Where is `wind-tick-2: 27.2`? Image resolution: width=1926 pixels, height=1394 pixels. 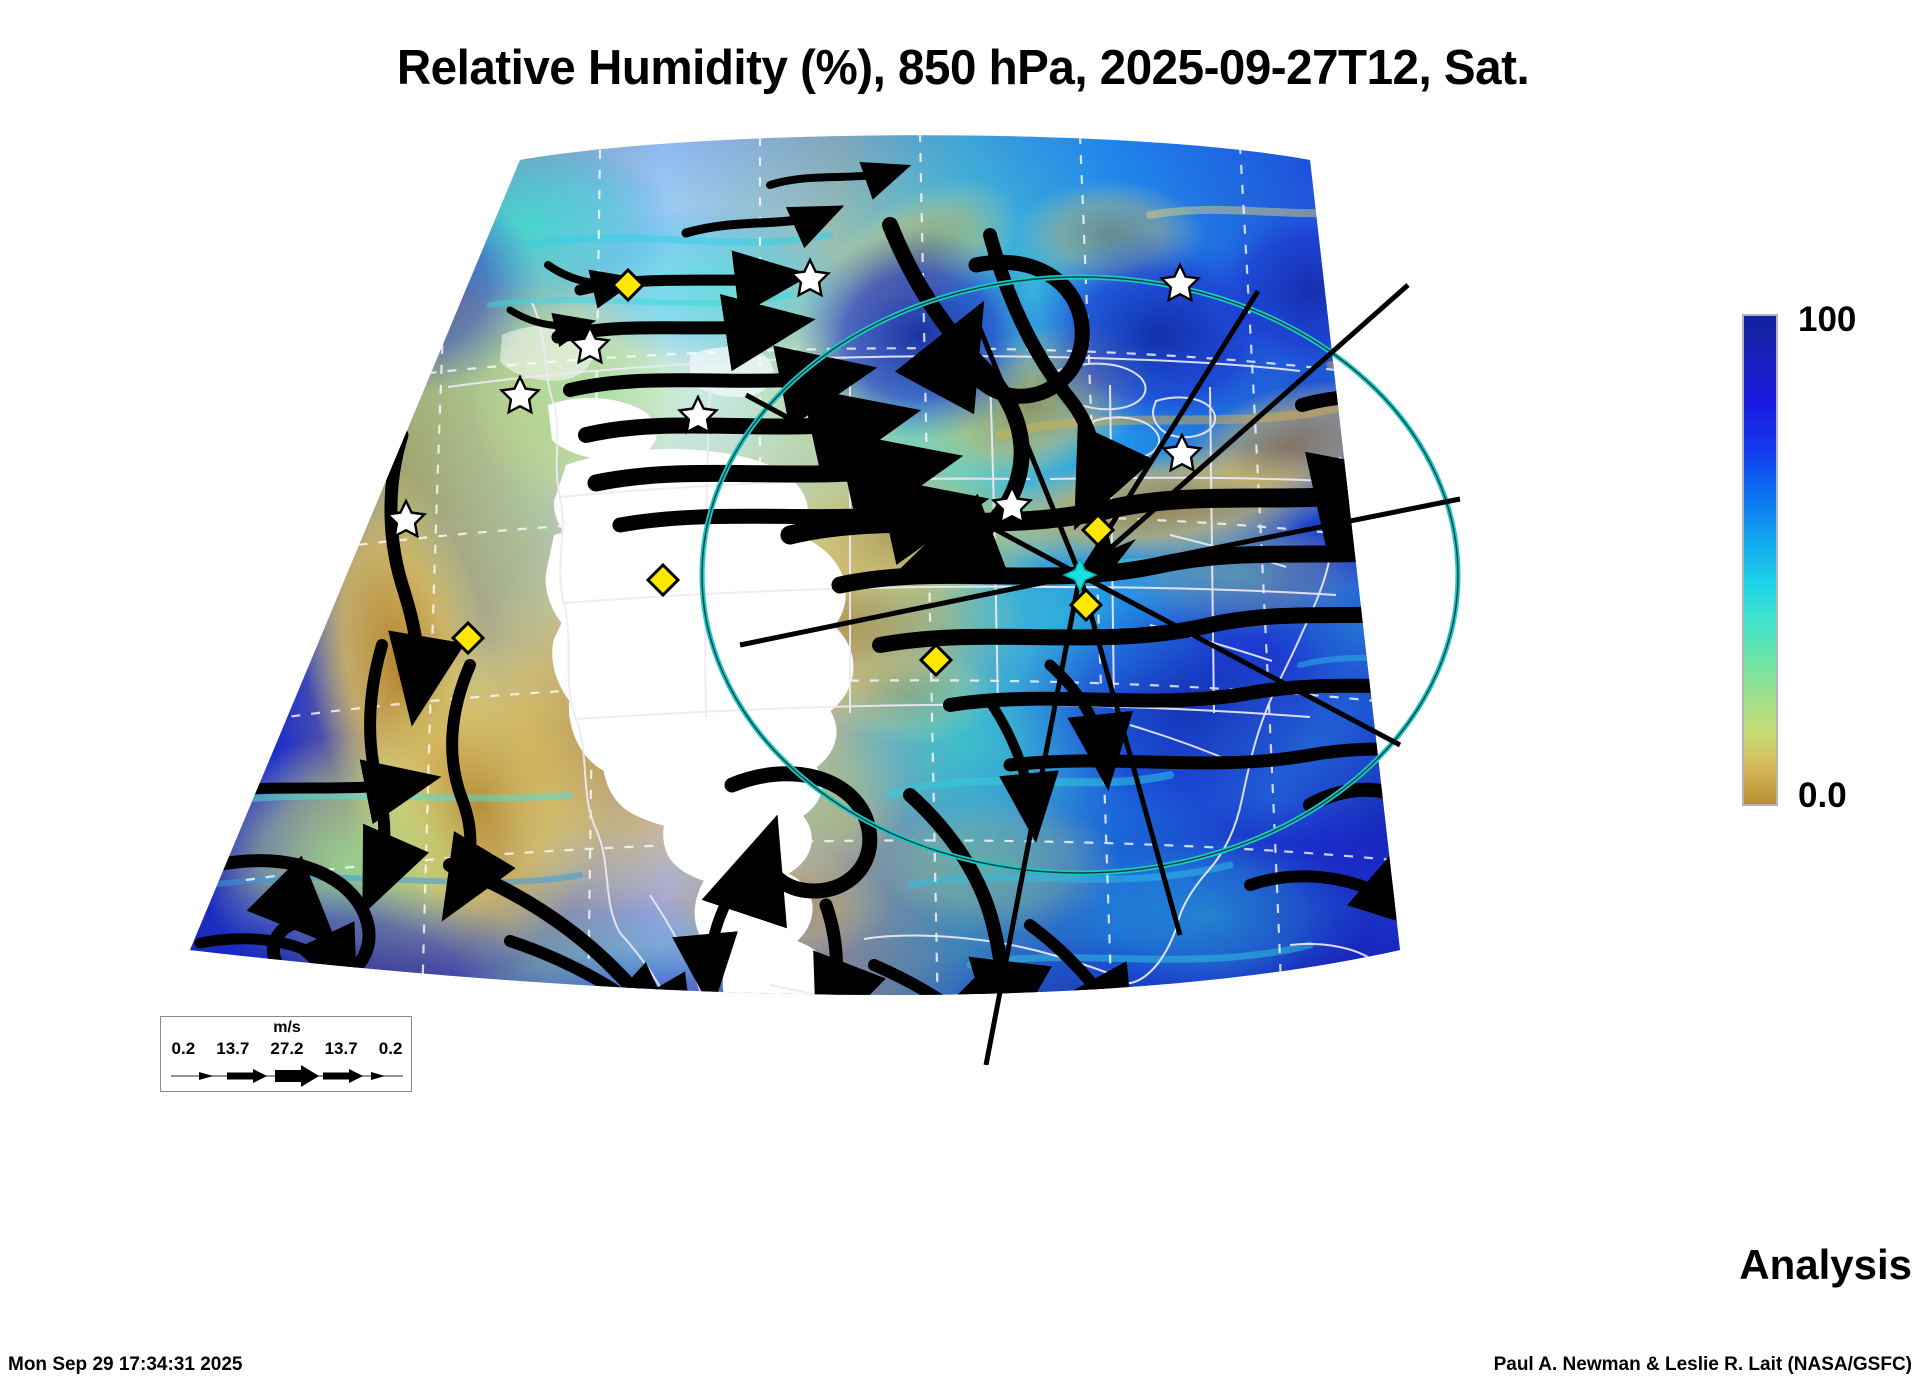
wind-tick-2: 27.2 is located at coordinates (287, 1048).